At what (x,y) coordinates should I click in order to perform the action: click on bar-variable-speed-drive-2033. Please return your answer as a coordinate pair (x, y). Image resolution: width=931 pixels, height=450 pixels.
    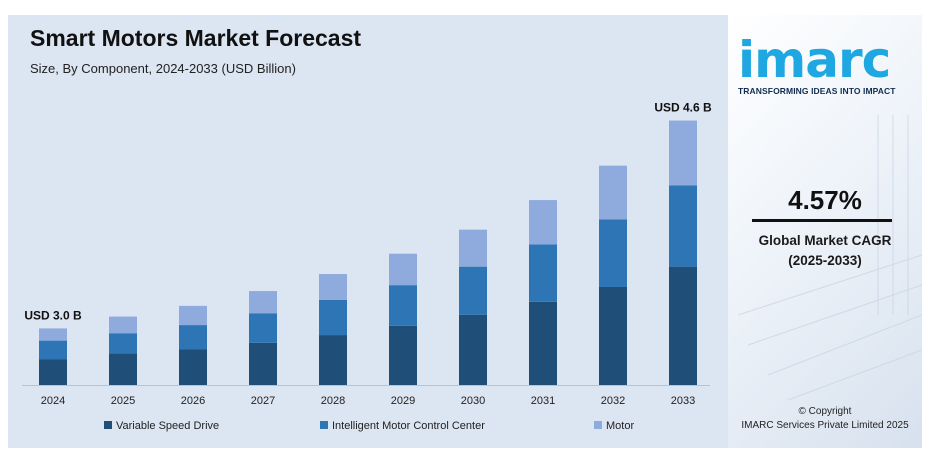
    Looking at the image, I should click on (683, 325).